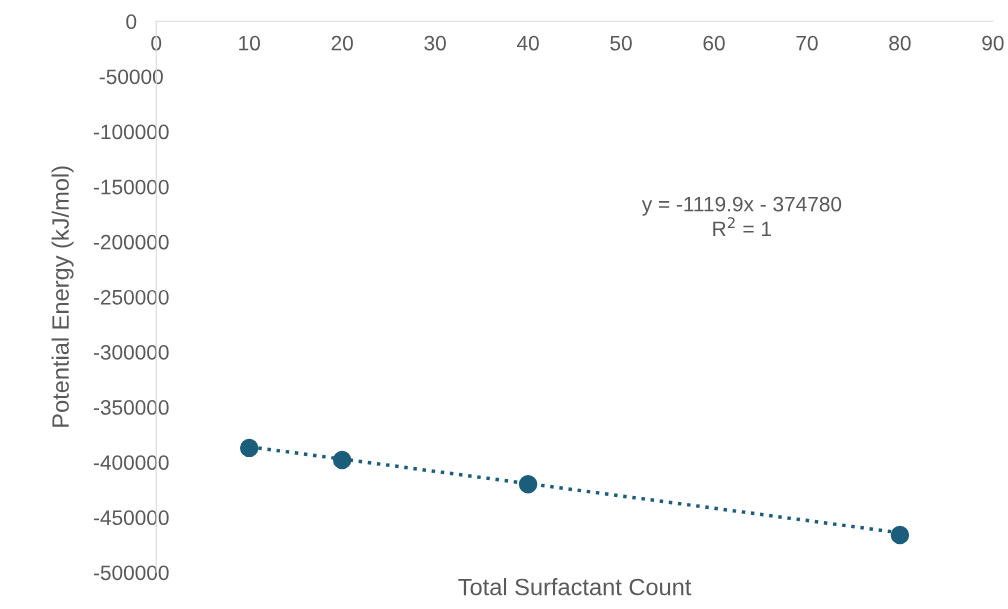  Describe the element at coordinates (993, 43) in the screenshot. I see `x-tick-label: 90` at that location.